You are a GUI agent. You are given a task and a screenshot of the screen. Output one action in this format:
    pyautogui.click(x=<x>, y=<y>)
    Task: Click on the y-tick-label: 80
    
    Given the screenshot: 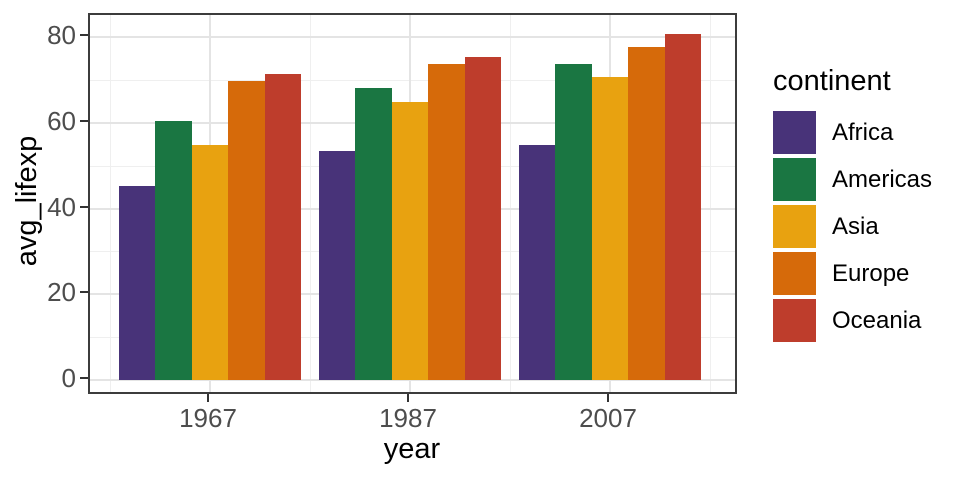 What is the action you would take?
    pyautogui.click(x=61, y=35)
    